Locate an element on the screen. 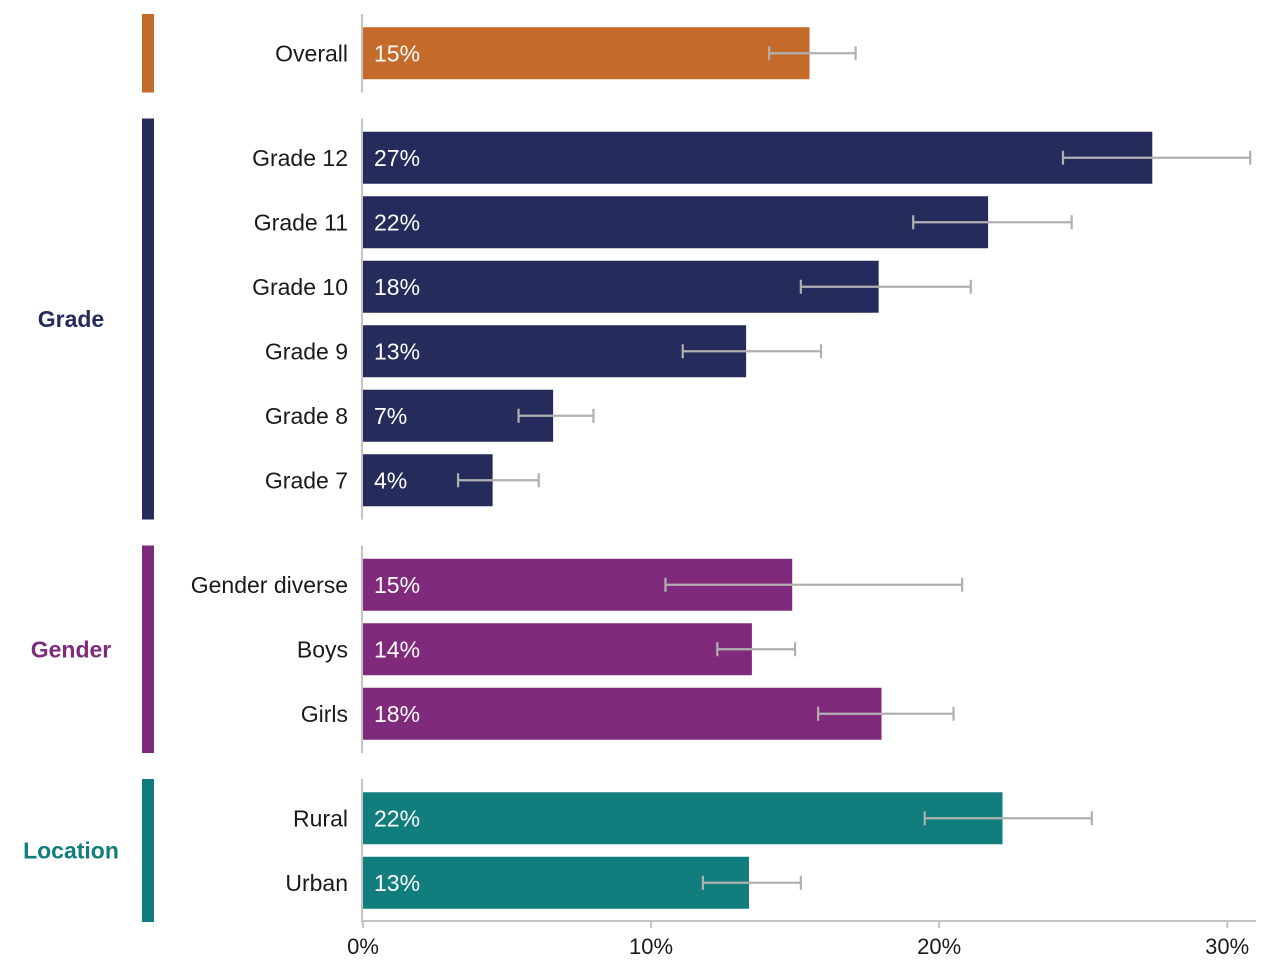 Image resolution: width=1271 pixels, height=978 pixels. category-label: Rural is located at coordinates (320, 818).